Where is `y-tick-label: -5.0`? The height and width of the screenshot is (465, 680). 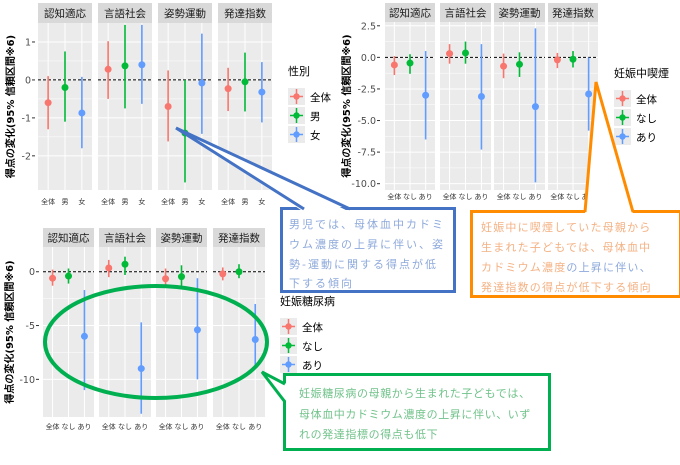 y-tick-label: -5.0 is located at coordinates (366, 121).